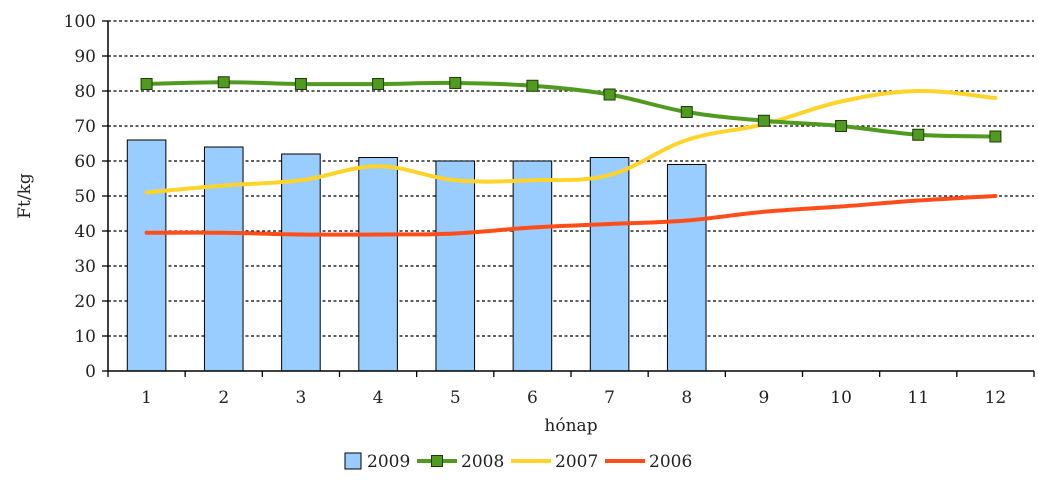  What do you see at coordinates (841, 398) in the screenshot?
I see `x-tick-label: 10` at bounding box center [841, 398].